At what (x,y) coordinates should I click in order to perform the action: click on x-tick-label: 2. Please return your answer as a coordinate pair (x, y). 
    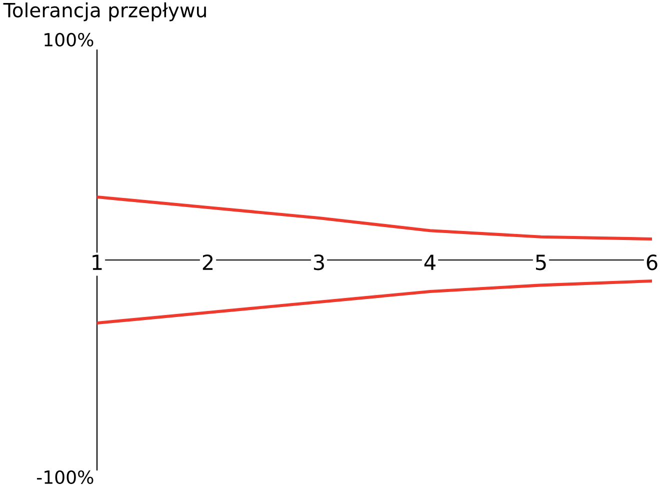
    Looking at the image, I should click on (207, 262).